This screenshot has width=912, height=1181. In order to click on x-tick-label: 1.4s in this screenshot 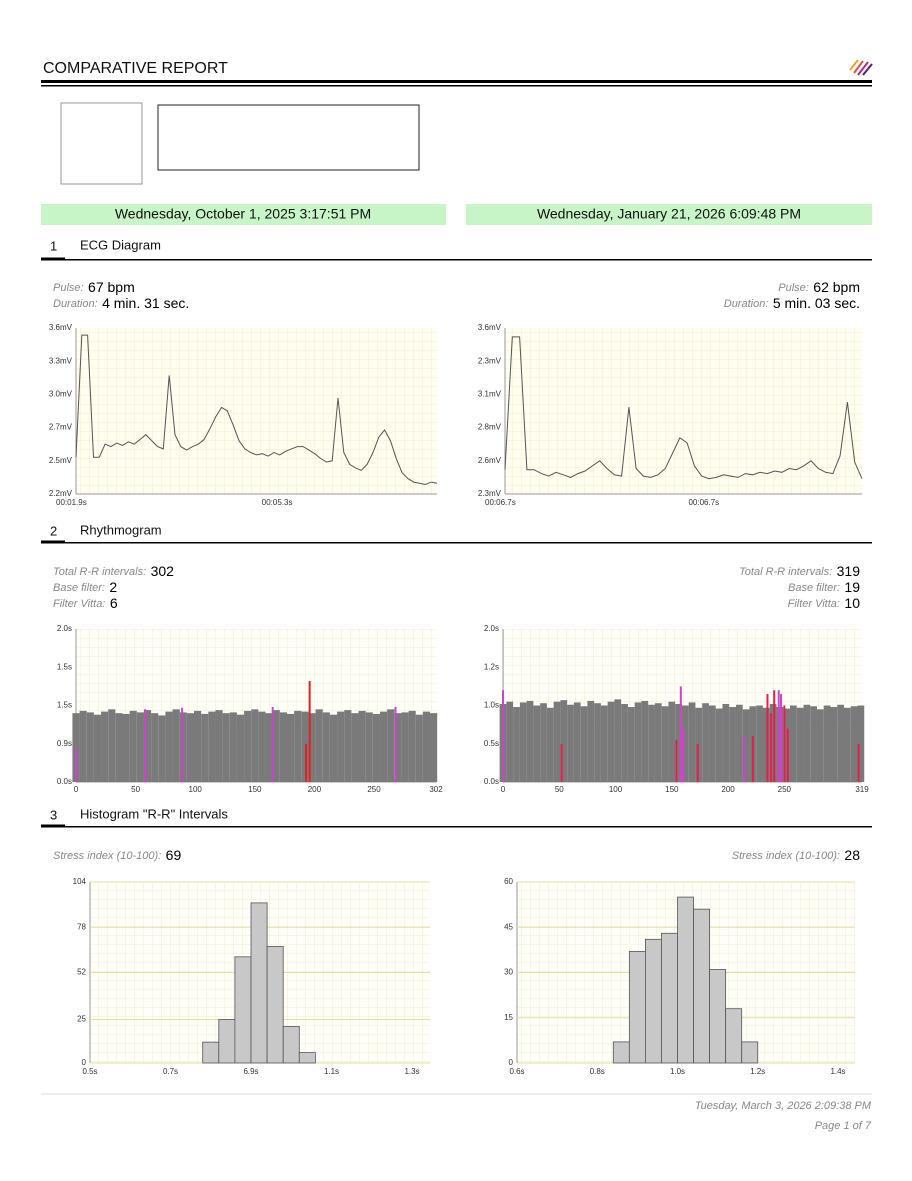, I will do `click(837, 1071)`.